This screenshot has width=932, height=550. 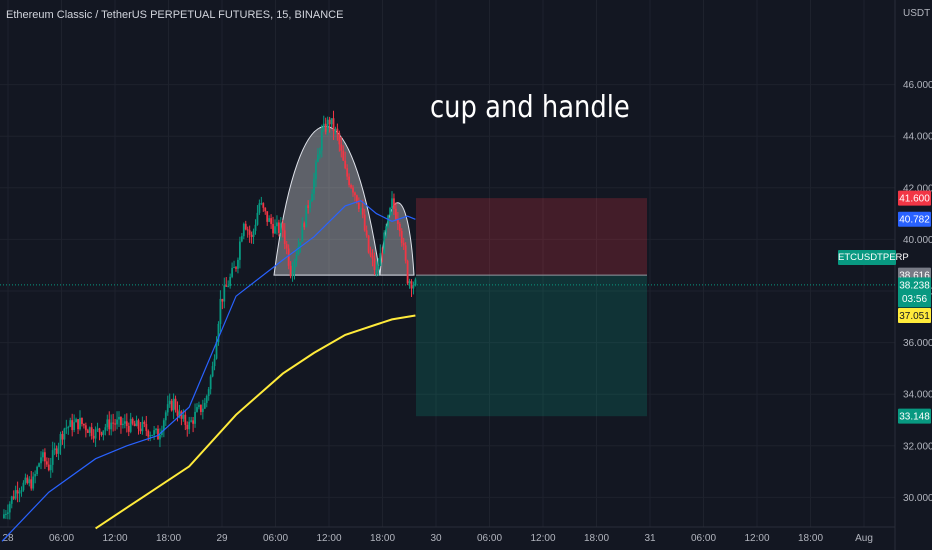 What do you see at coordinates (8, 538) in the screenshot?
I see `x-tick-label: 28` at bounding box center [8, 538].